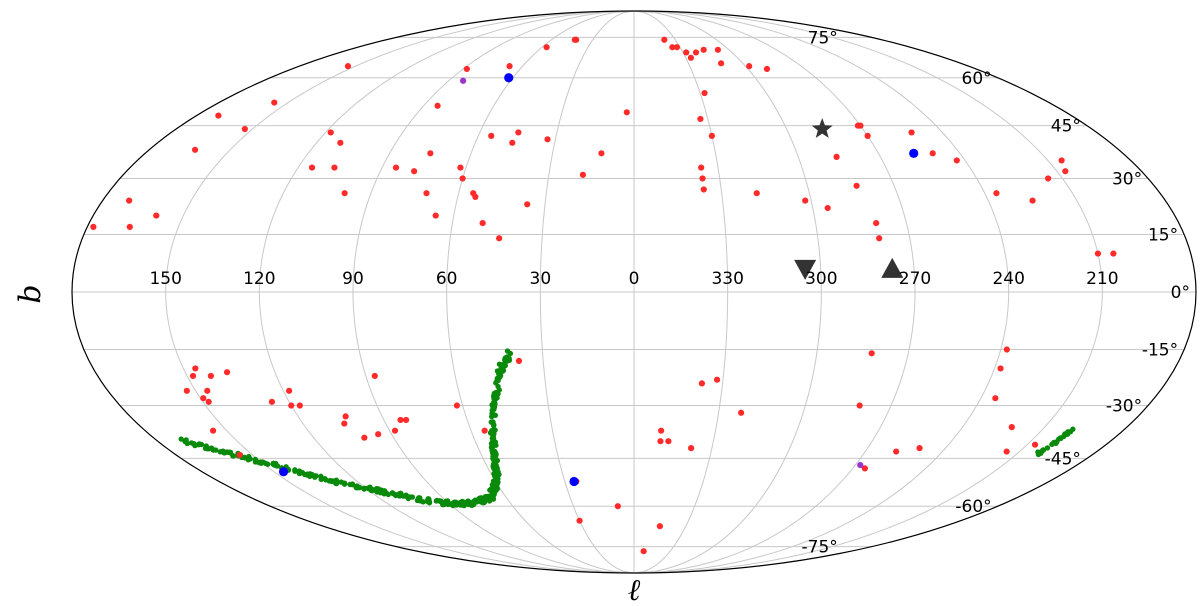 The width and height of the screenshot is (1200, 606). What do you see at coordinates (1127, 179) in the screenshot?
I see `latitude-tick-label: 30°` at bounding box center [1127, 179].